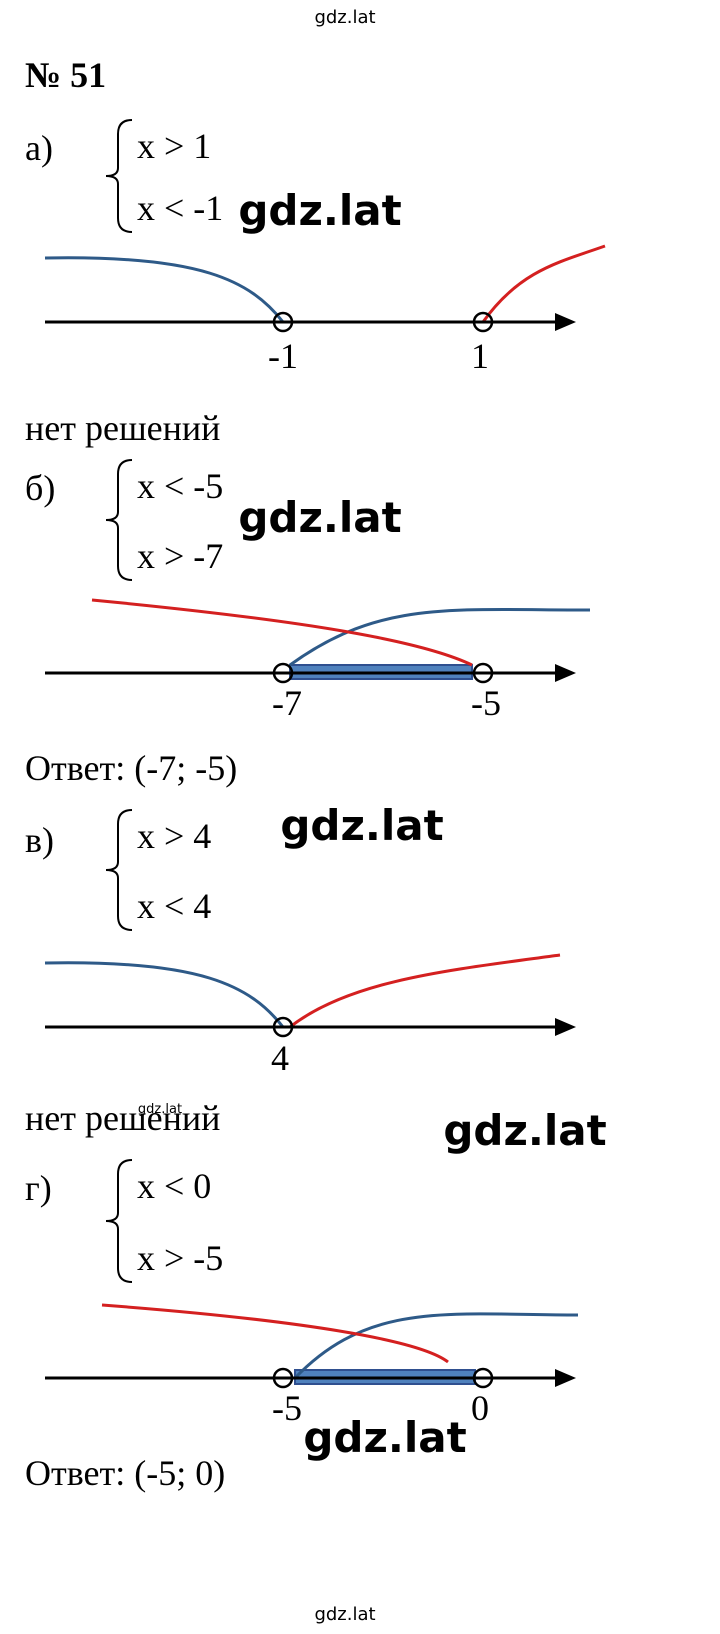 This screenshot has width=720, height=1634. What do you see at coordinates (39, 148) in the screenshot?
I see `part-label: а)` at bounding box center [39, 148].